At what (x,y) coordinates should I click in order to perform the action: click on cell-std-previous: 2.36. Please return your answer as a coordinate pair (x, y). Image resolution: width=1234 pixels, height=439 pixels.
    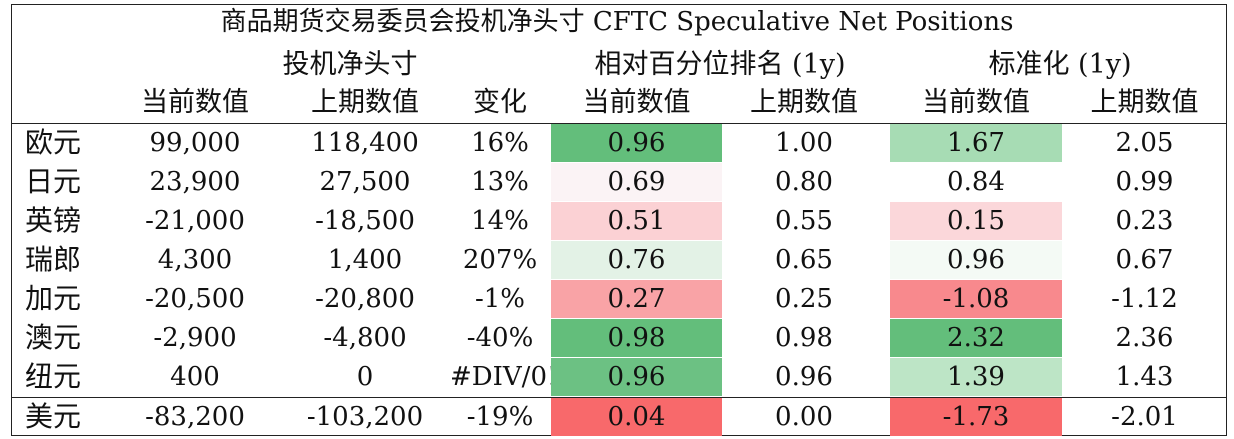
    Looking at the image, I should click on (1144, 338).